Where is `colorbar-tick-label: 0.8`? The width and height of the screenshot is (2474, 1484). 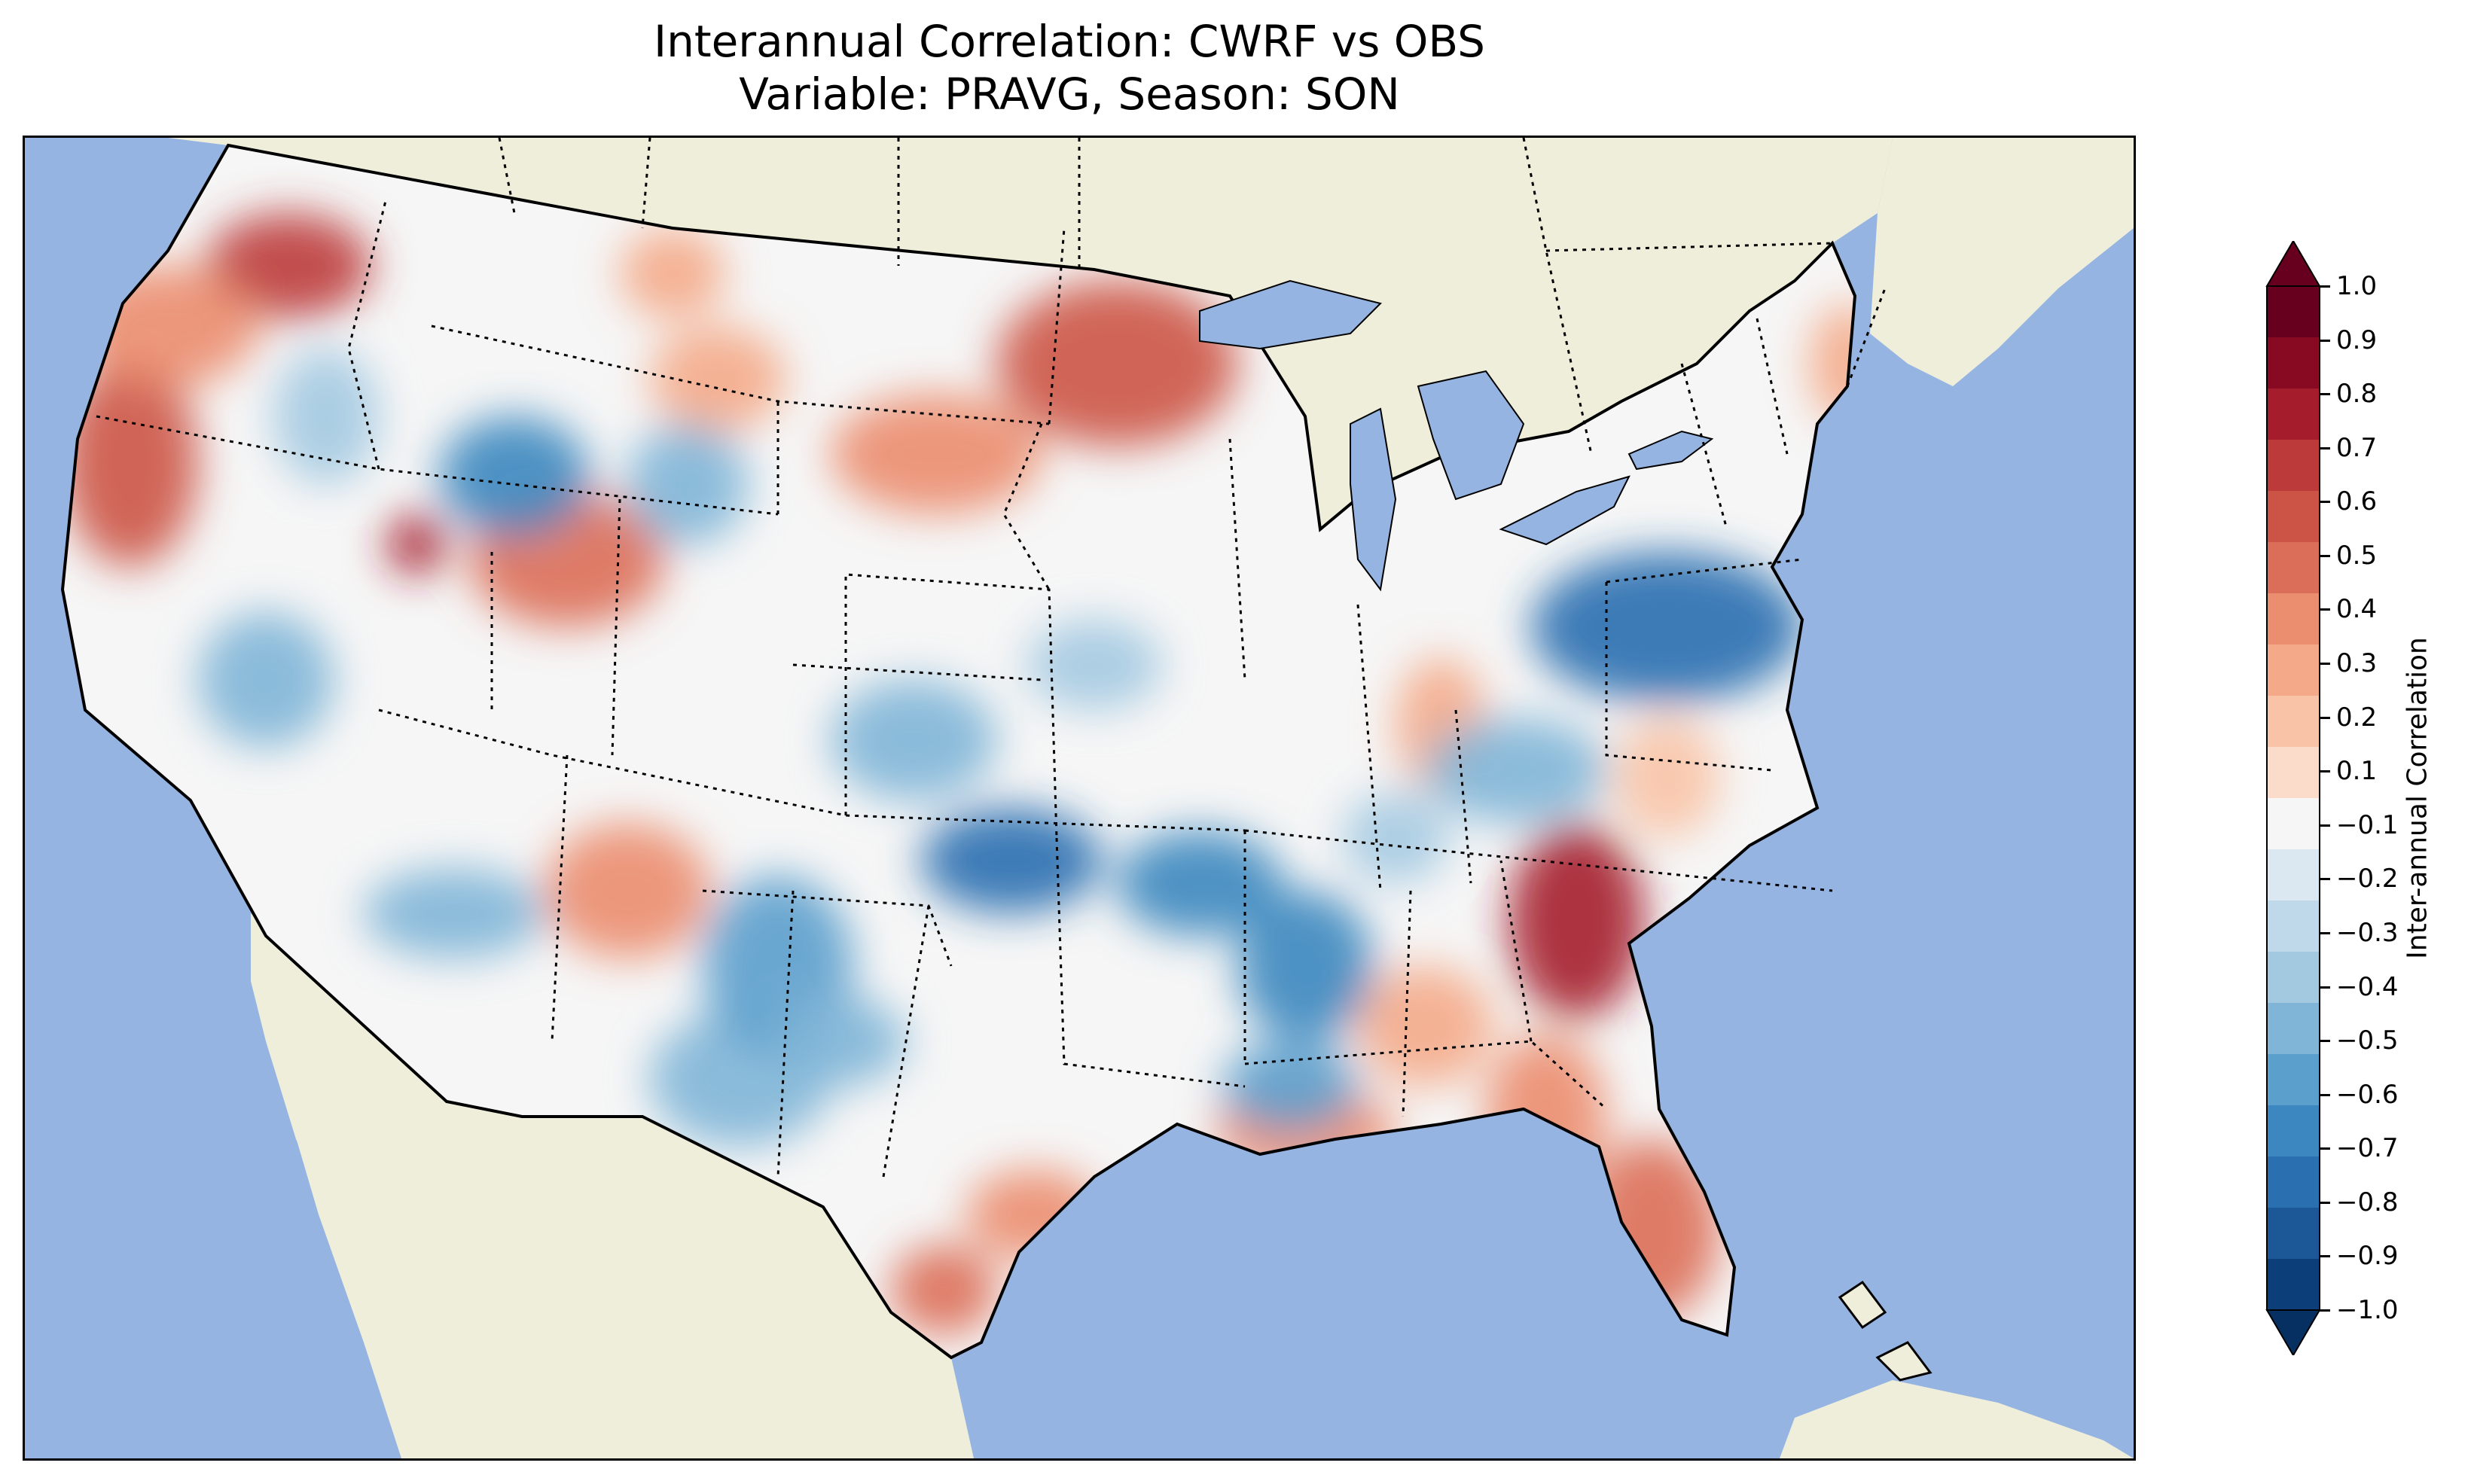 colorbar-tick-label: 0.8 is located at coordinates (2357, 394).